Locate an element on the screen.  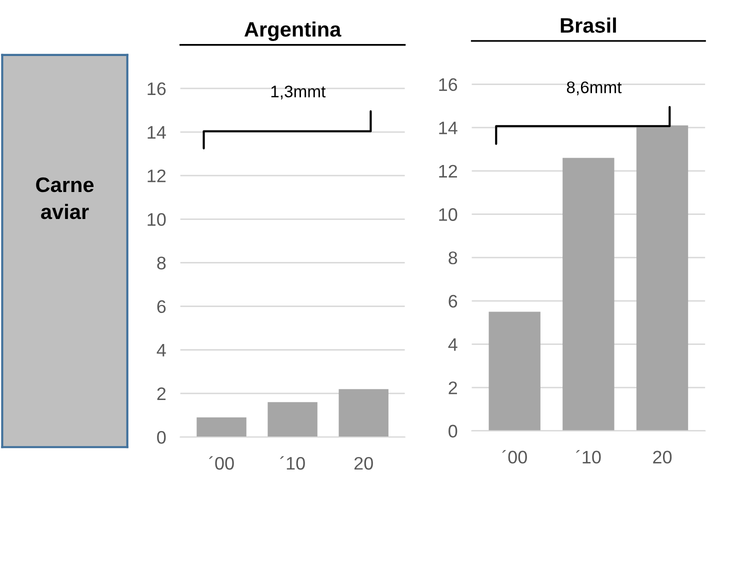
text: Carne aviar is located at coordinates (65, 198).